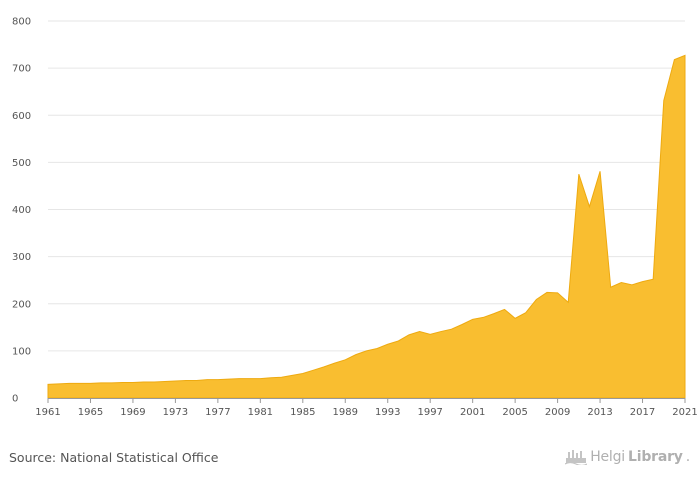 The width and height of the screenshot is (700, 483). What do you see at coordinates (684, 412) in the screenshot?
I see `x-tick-label: 2021` at bounding box center [684, 412].